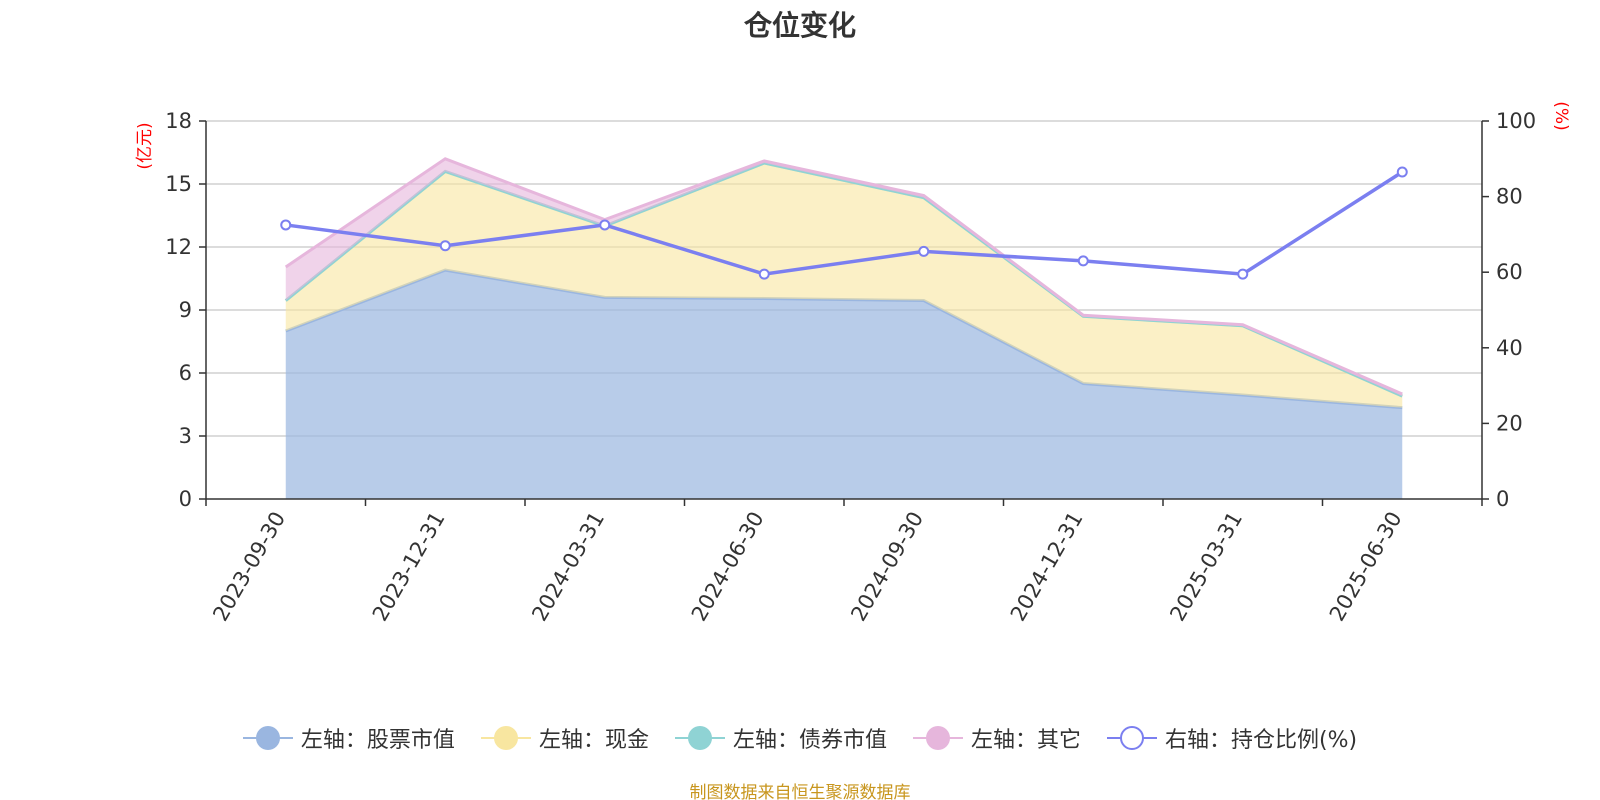 The image size is (1600, 800). What do you see at coordinates (1509, 197) in the screenshot?
I see `right-tick-label: 80` at bounding box center [1509, 197].